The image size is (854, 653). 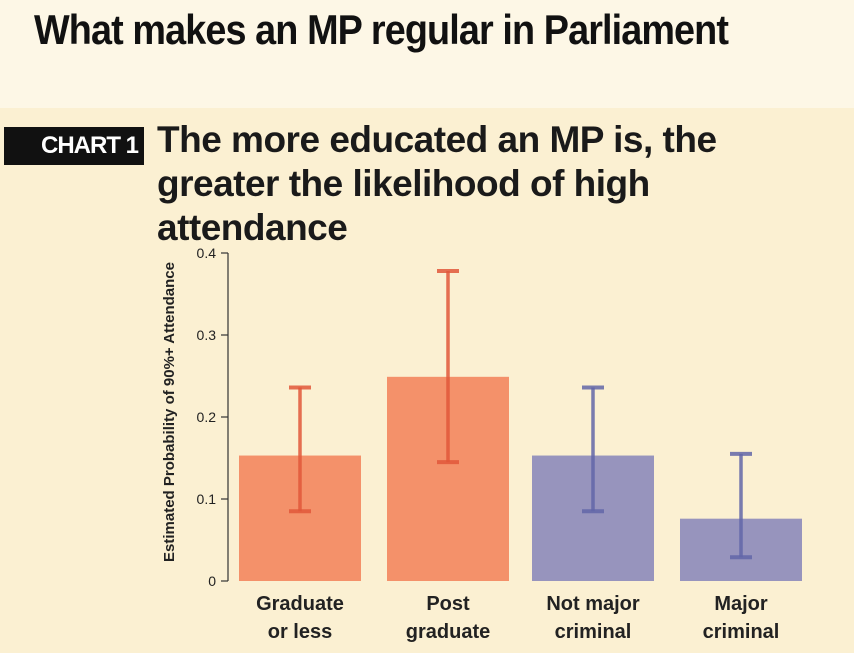 I want to click on category-label: Not major, so click(x=593, y=604).